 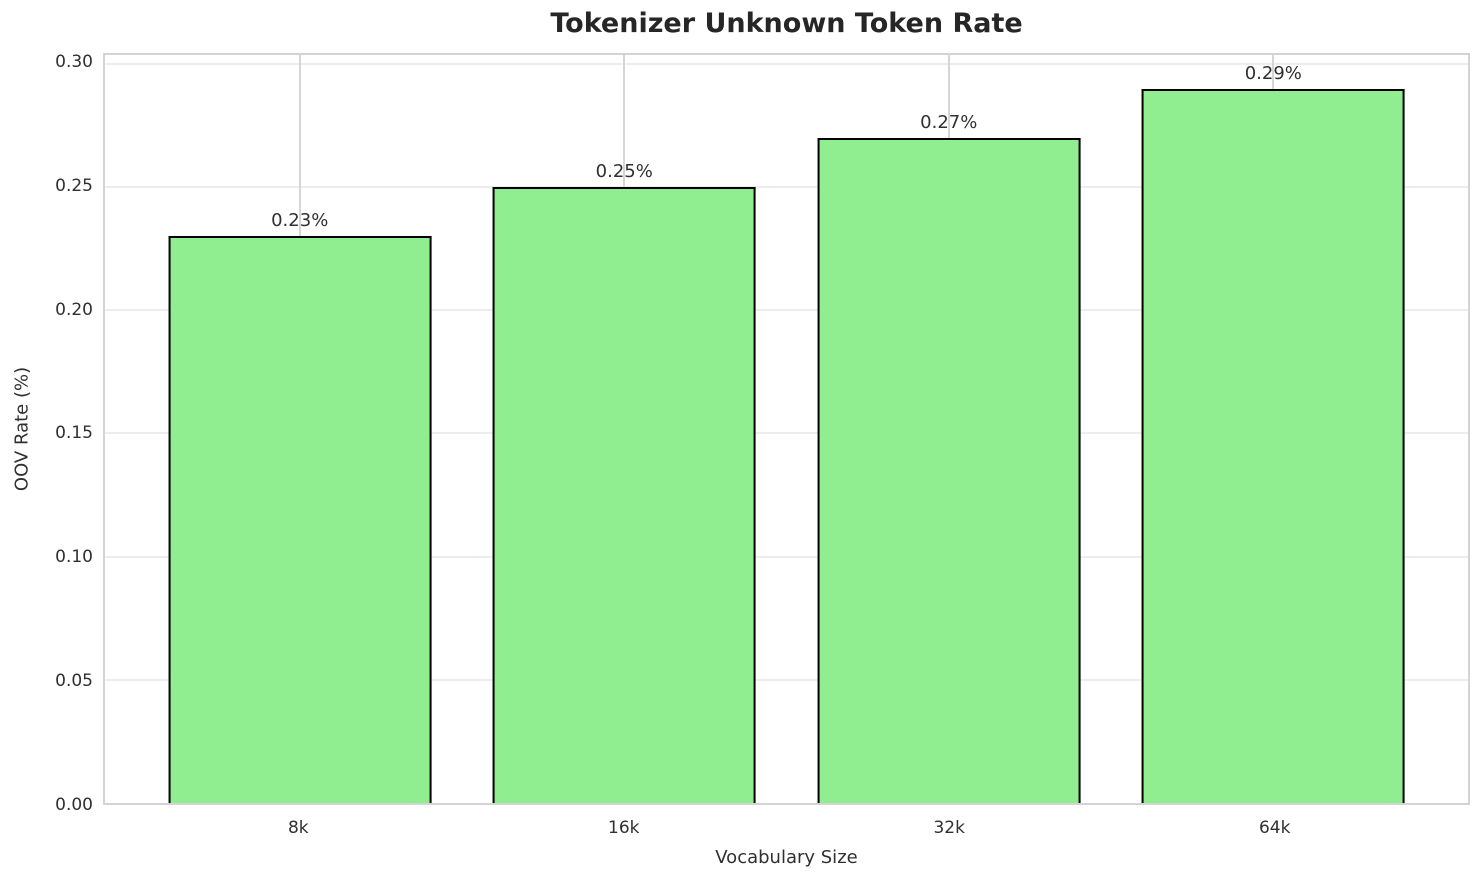 I want to click on y-tick-label: 0.20, so click(x=74, y=309).